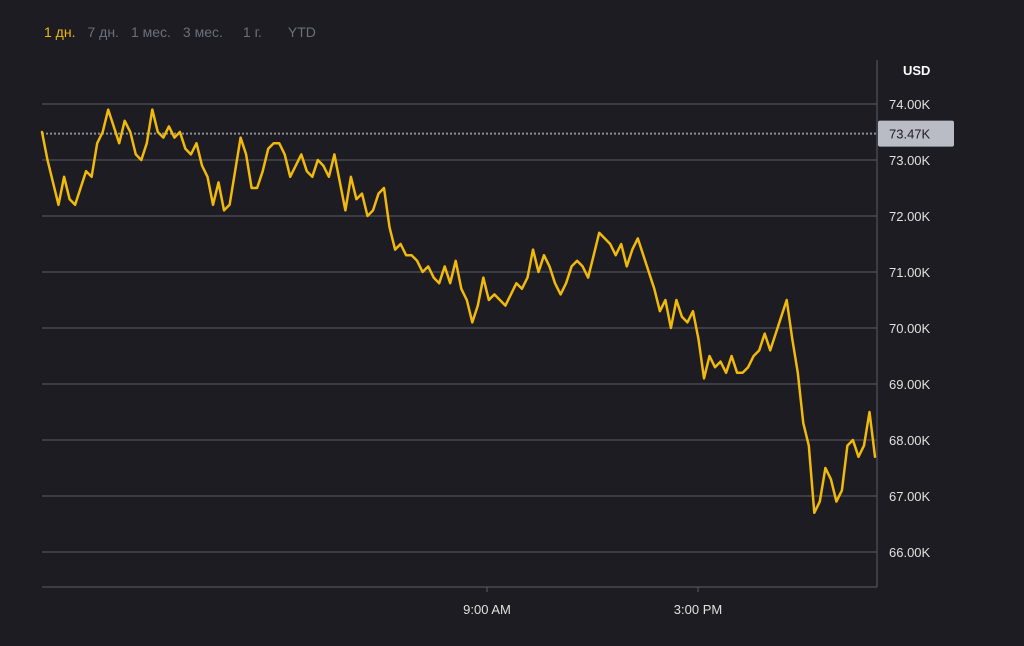 The image size is (1024, 646). I want to click on range-tab-1d: 1 дн., so click(60, 32).